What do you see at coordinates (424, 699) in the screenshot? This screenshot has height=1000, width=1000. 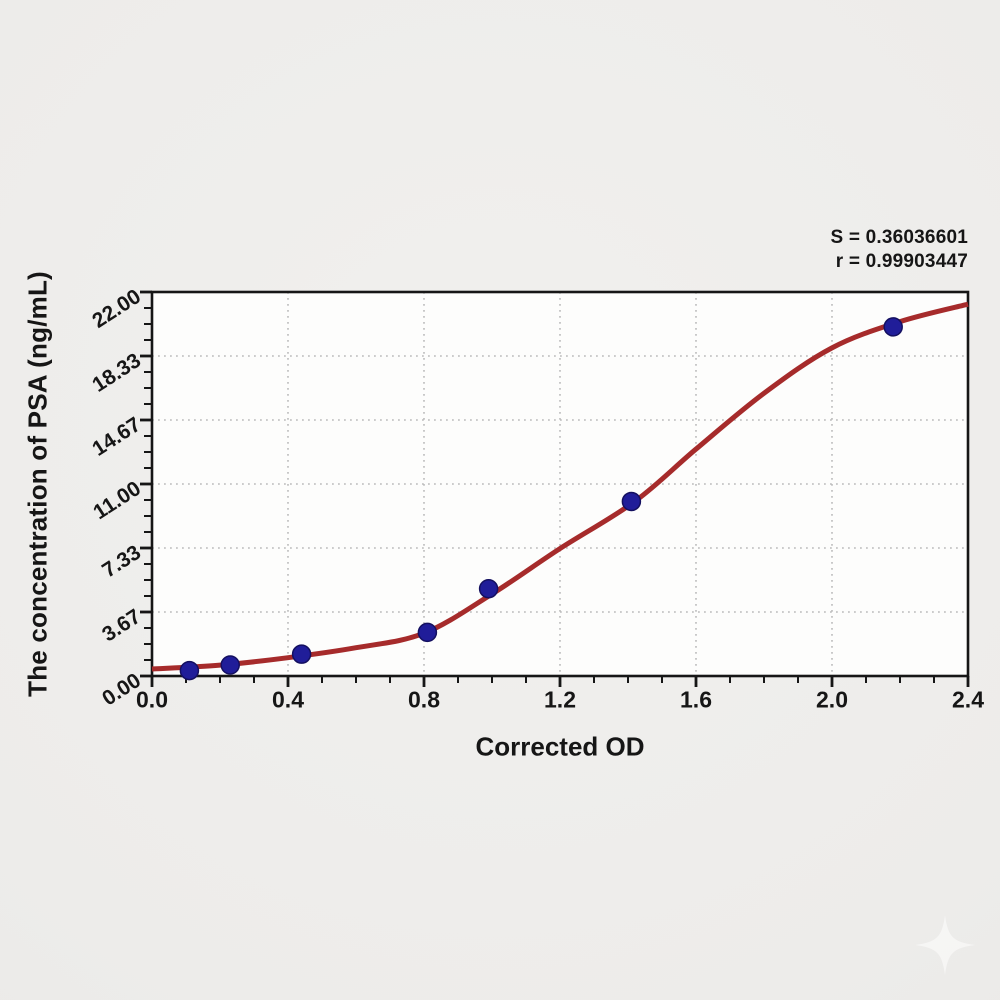 I see `x-tick-label: 0.8` at bounding box center [424, 699].